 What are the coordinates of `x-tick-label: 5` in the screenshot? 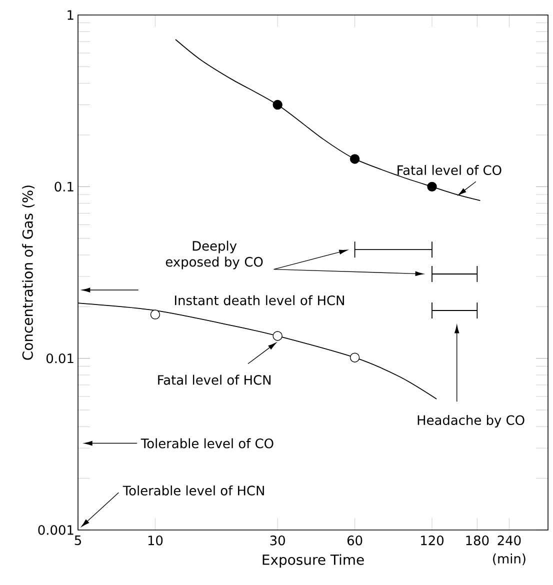 It's located at (77, 541).